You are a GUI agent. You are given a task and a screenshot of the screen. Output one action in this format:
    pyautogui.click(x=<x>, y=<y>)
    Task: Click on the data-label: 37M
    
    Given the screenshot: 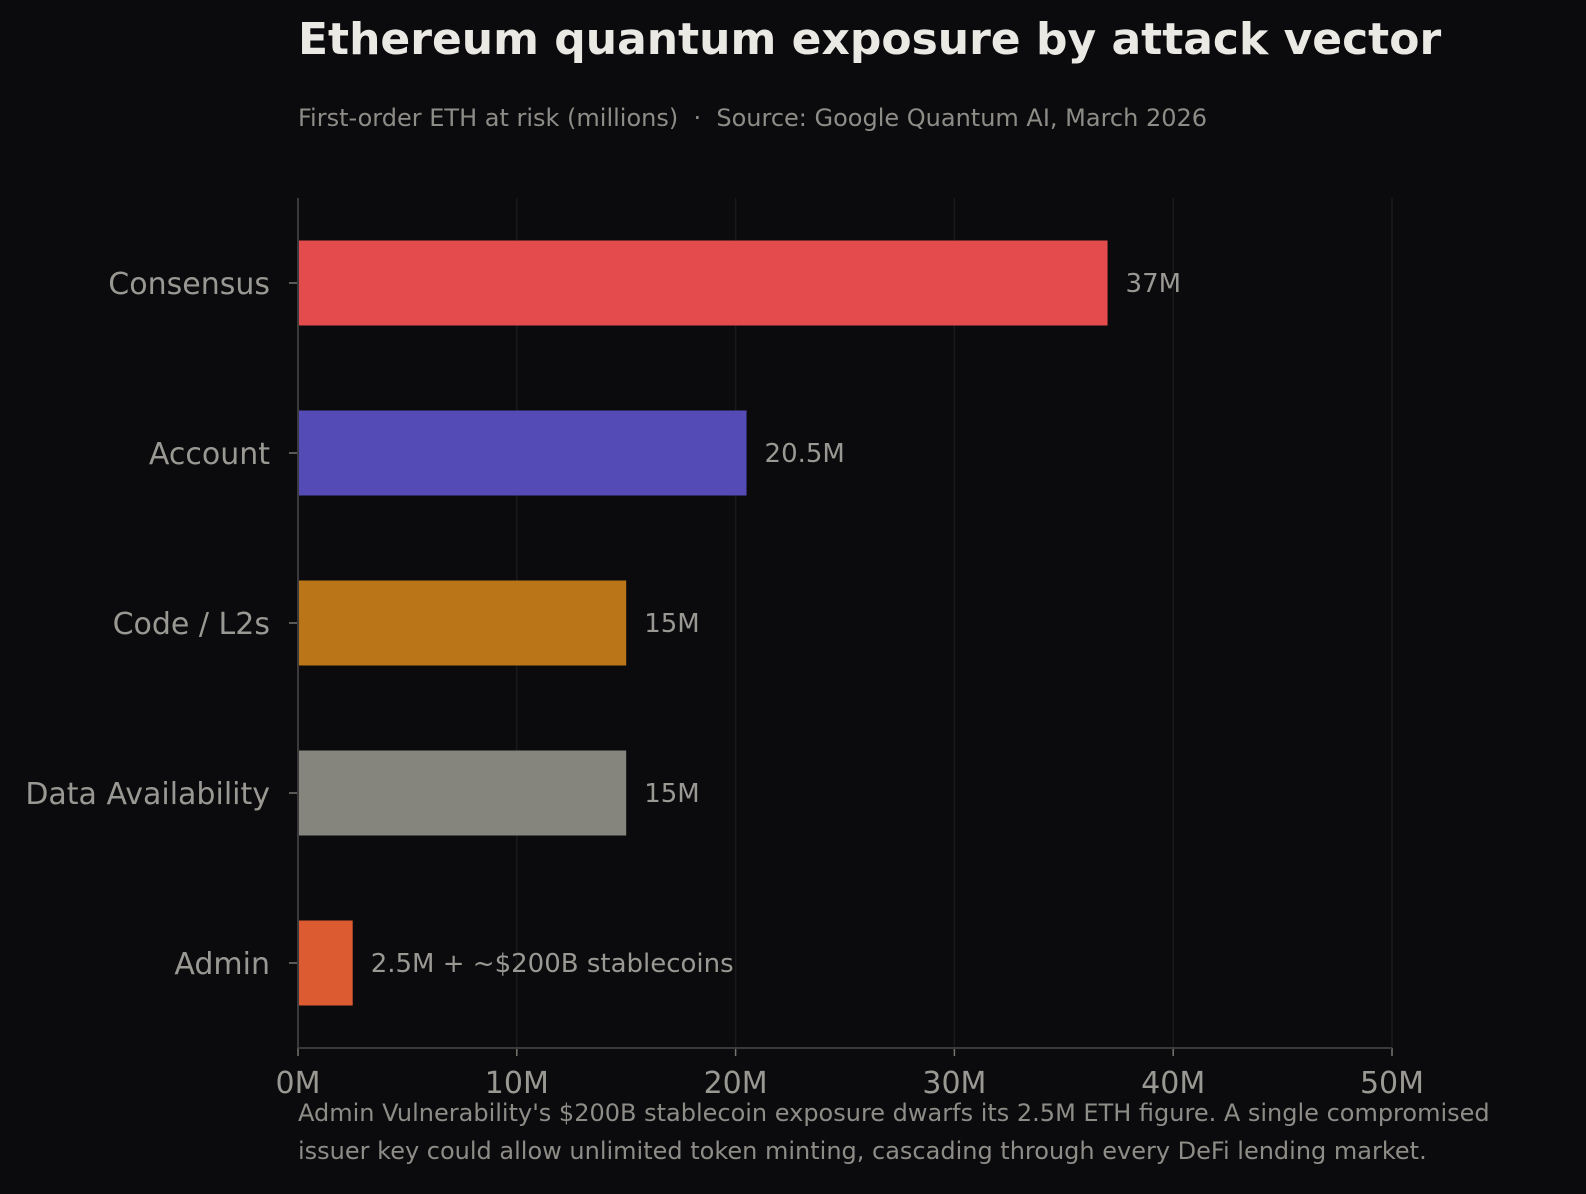 What is the action you would take?
    pyautogui.click(x=1154, y=284)
    